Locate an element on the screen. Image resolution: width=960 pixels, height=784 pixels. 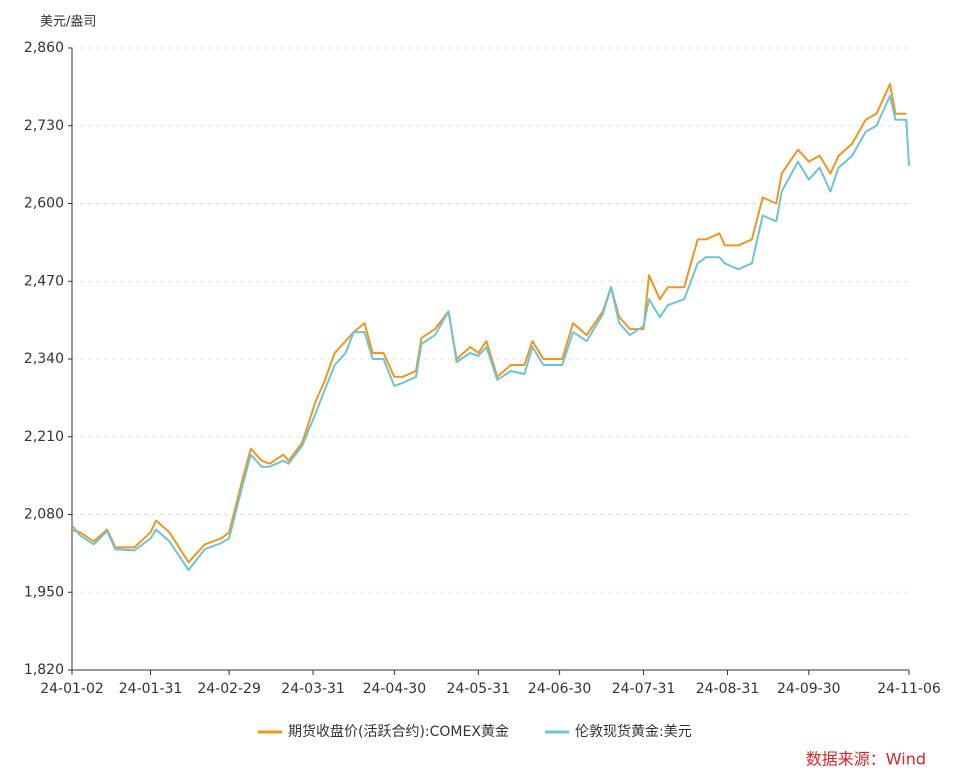
y-tick-label: 2,340 is located at coordinates (44, 359).